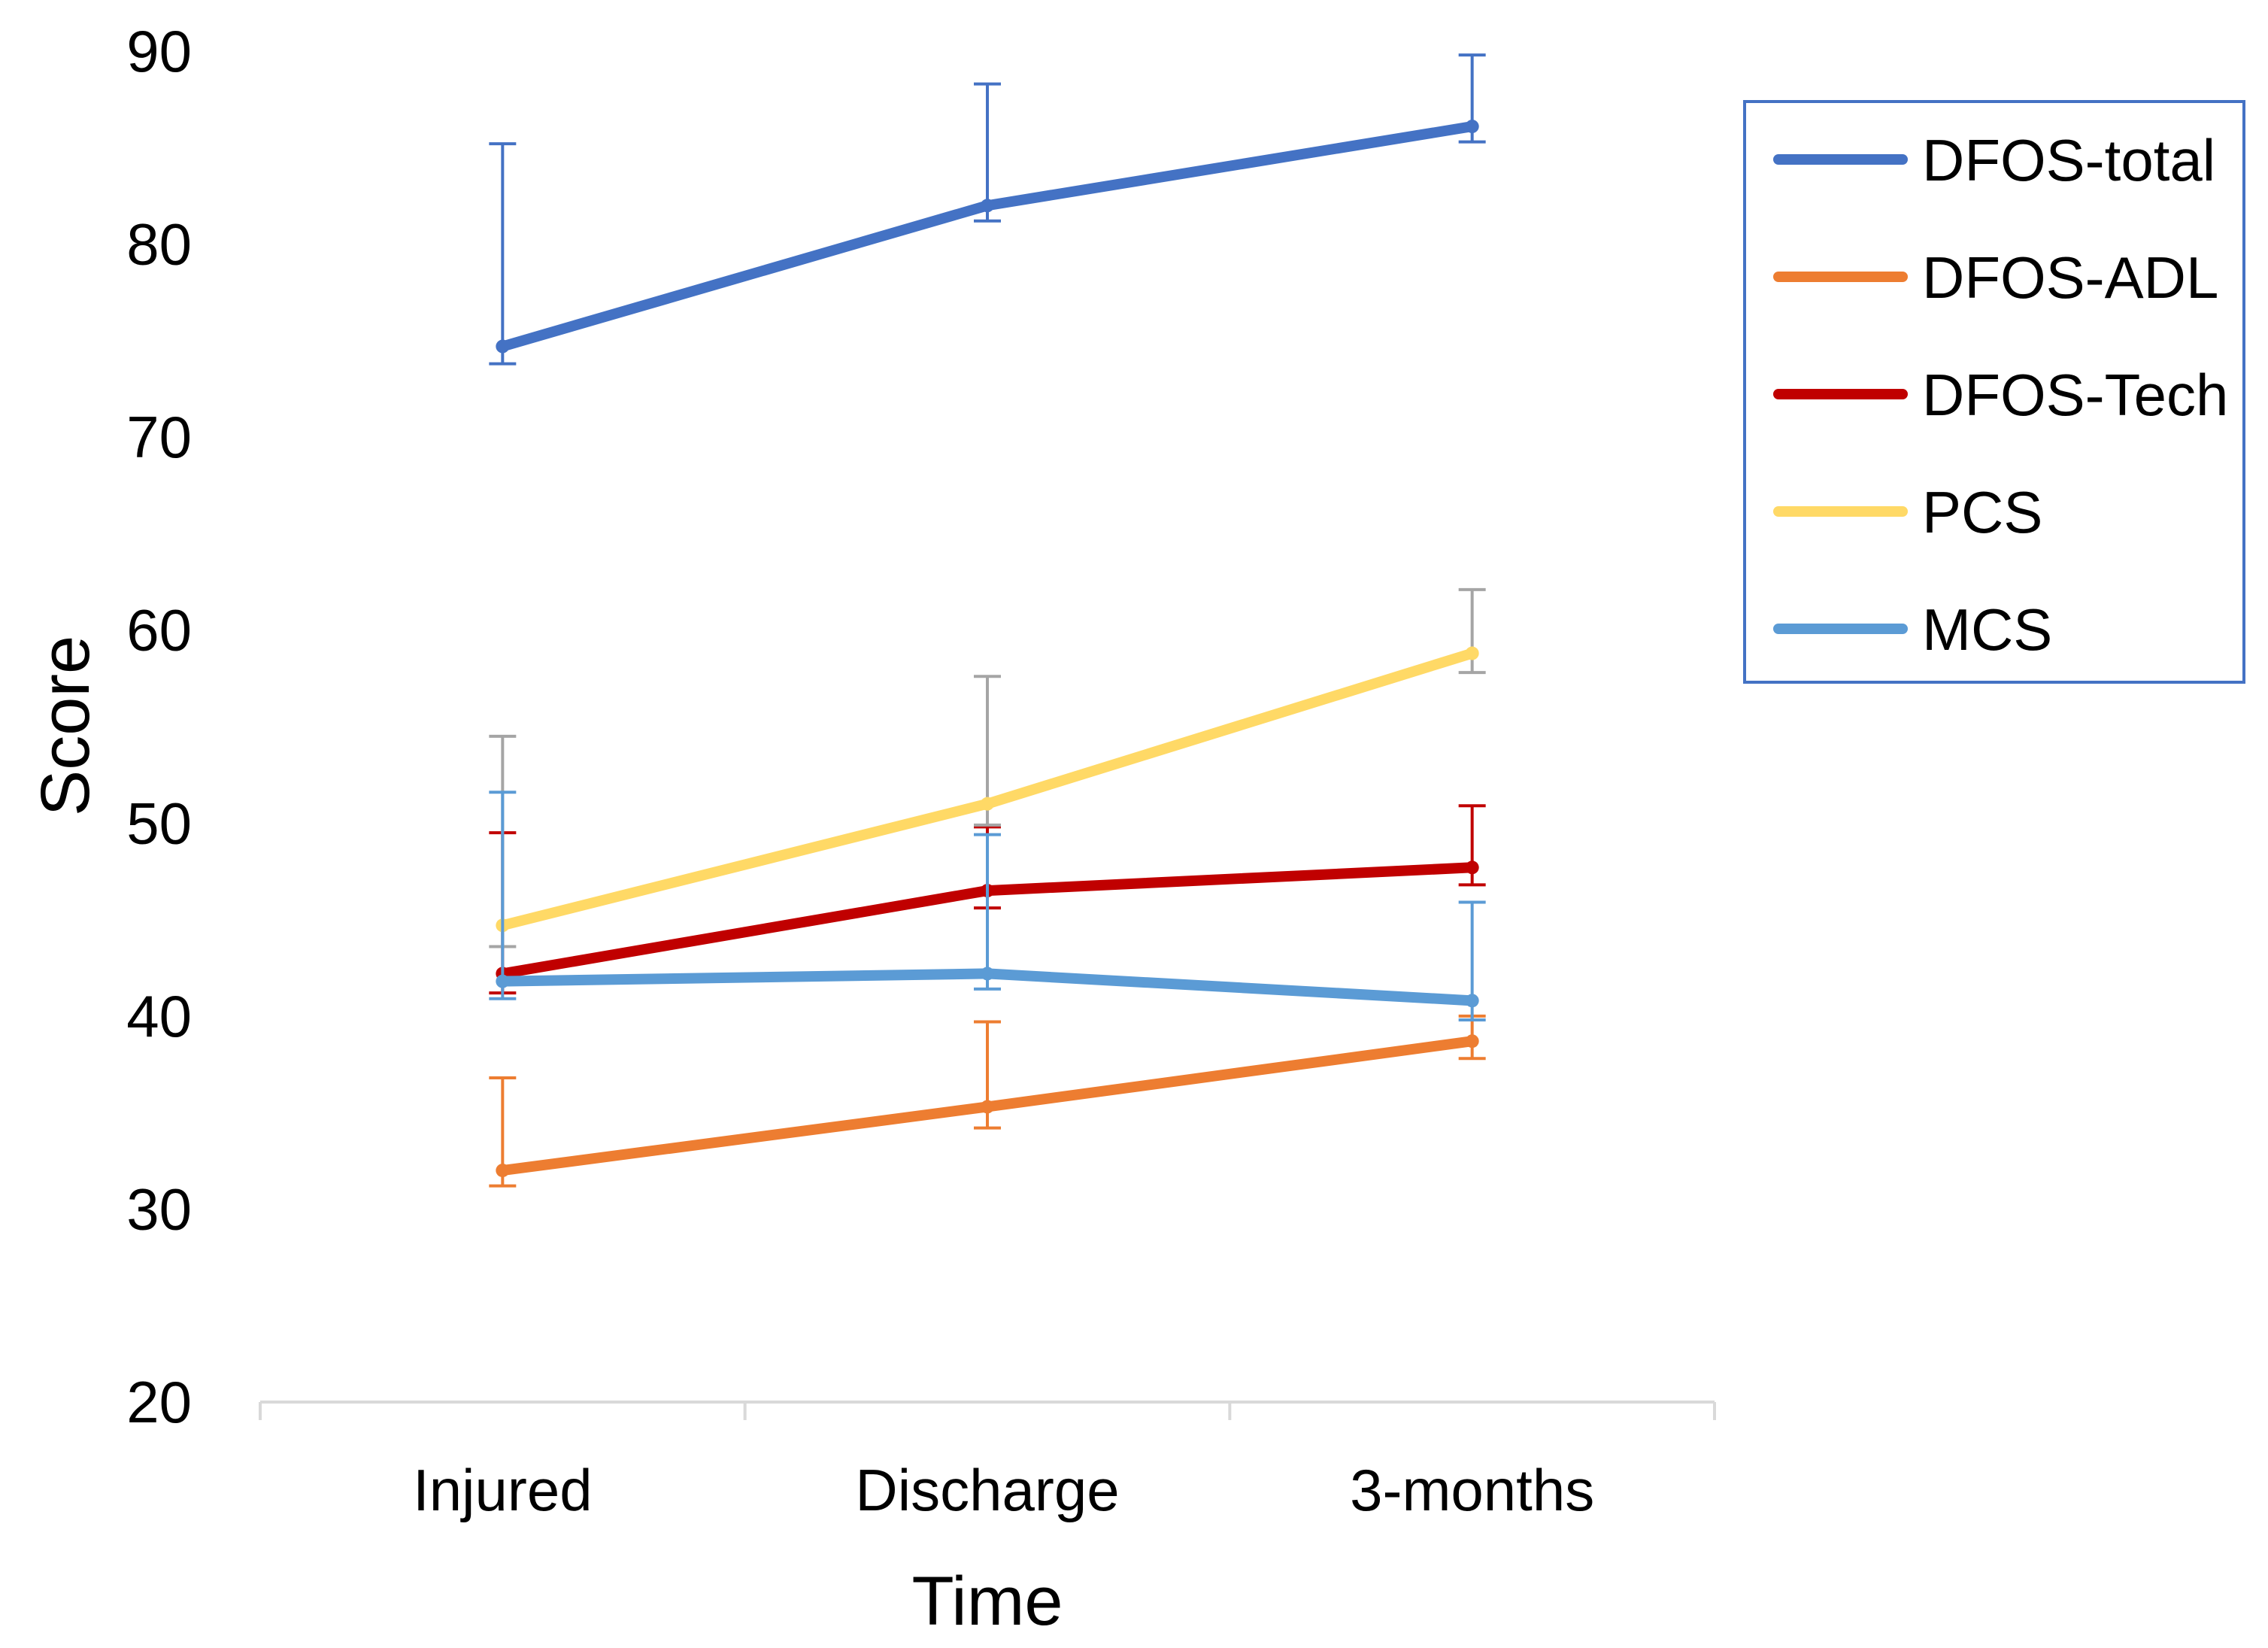 Image resolution: width=2268 pixels, height=1648 pixels. Describe the element at coordinates (159, 727) in the screenshot. I see `y-axis-tick-labels: 20 30 40 50 60 70 80 90` at that location.